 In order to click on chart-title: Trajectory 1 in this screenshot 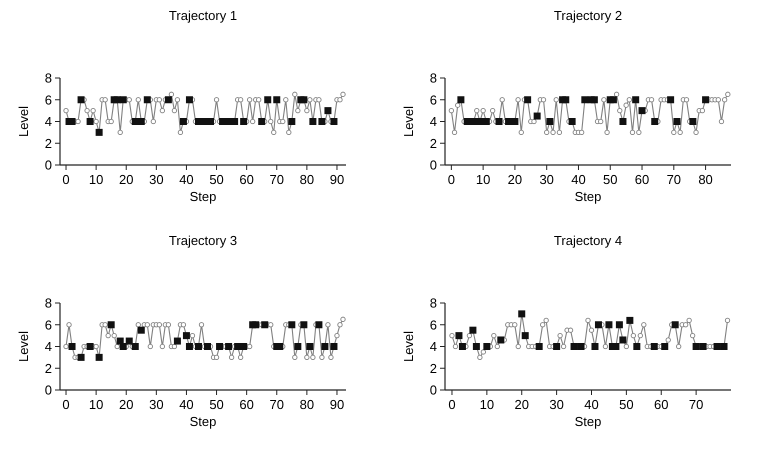, I will do `click(203, 15)`.